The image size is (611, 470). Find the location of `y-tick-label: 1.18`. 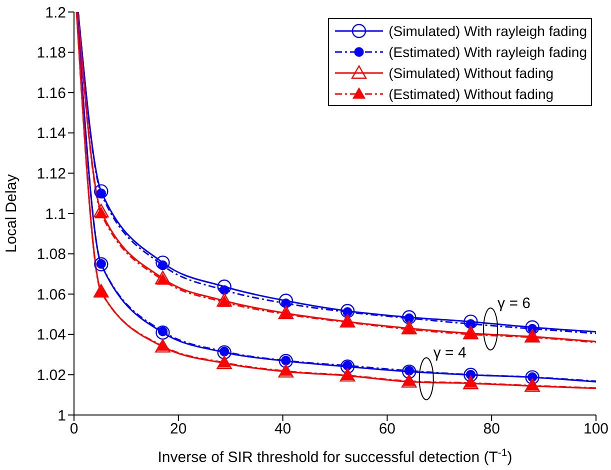

y-tick-label: 1.18 is located at coordinates (51, 53).